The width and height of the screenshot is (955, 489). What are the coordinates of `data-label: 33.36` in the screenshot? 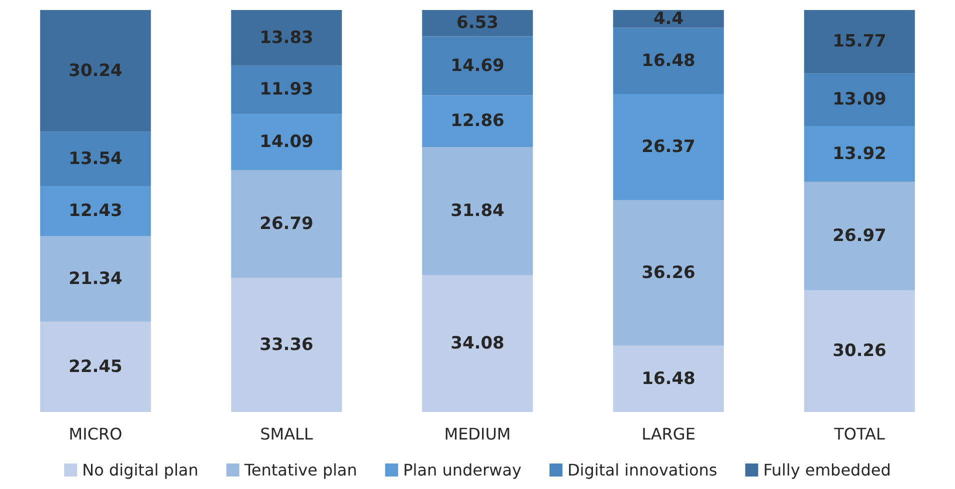 It's located at (287, 344).